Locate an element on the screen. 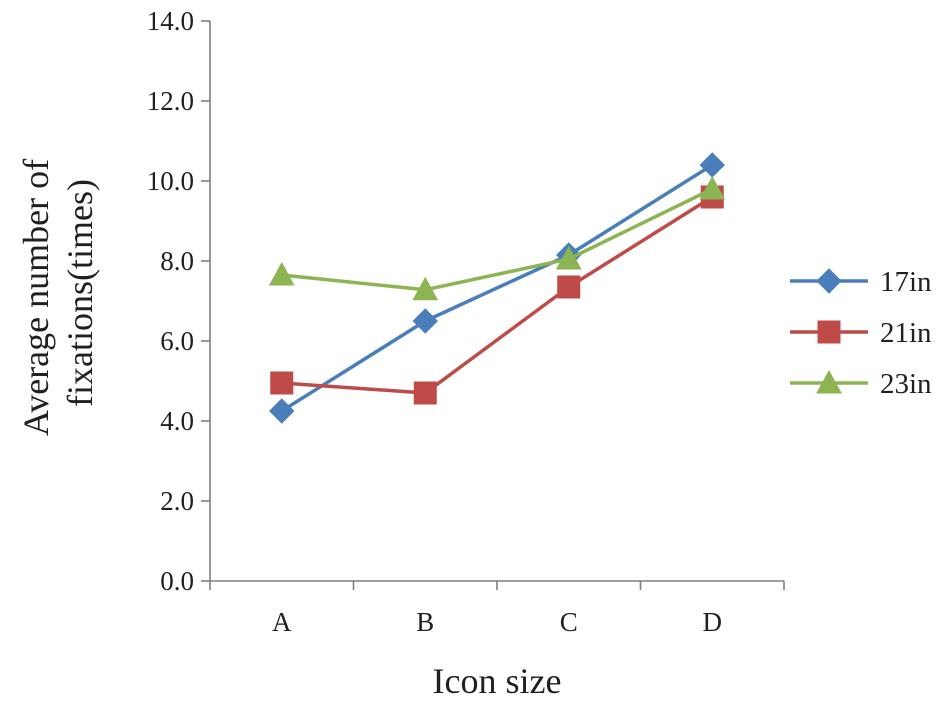  y-axis-title-line-1: Average number of is located at coordinates (36, 297).